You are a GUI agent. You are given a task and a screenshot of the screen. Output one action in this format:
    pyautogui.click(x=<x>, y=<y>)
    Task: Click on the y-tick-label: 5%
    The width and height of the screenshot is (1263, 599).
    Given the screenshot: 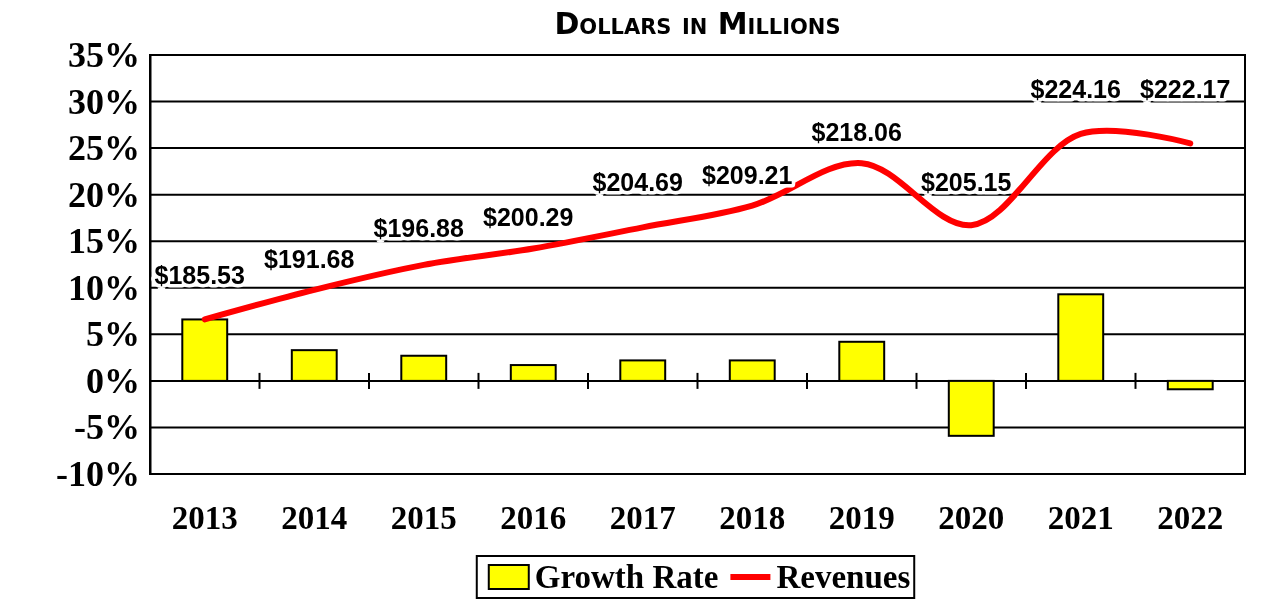 What is the action you would take?
    pyautogui.click(x=113, y=334)
    